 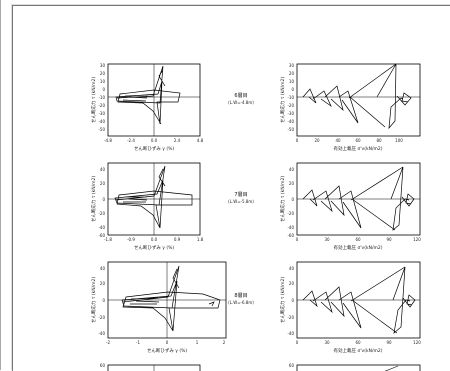 What do you see at coordinates (138, 342) in the screenshot?
I see `x-tick: -1` at bounding box center [138, 342].